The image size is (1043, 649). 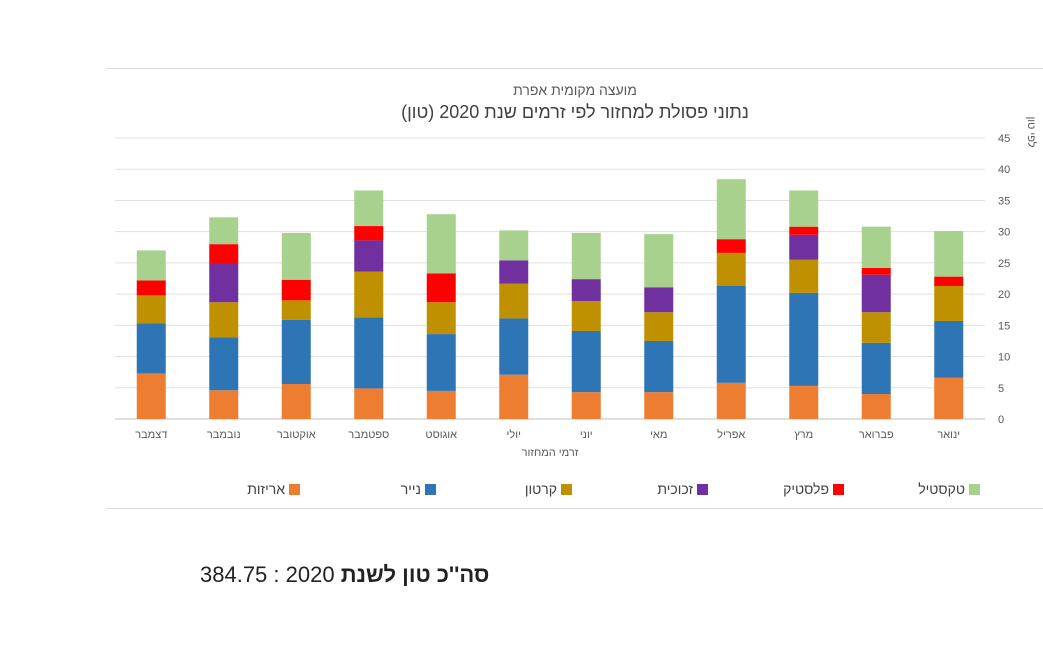 I want to click on y-tick-label: 25, so click(x=1004, y=264).